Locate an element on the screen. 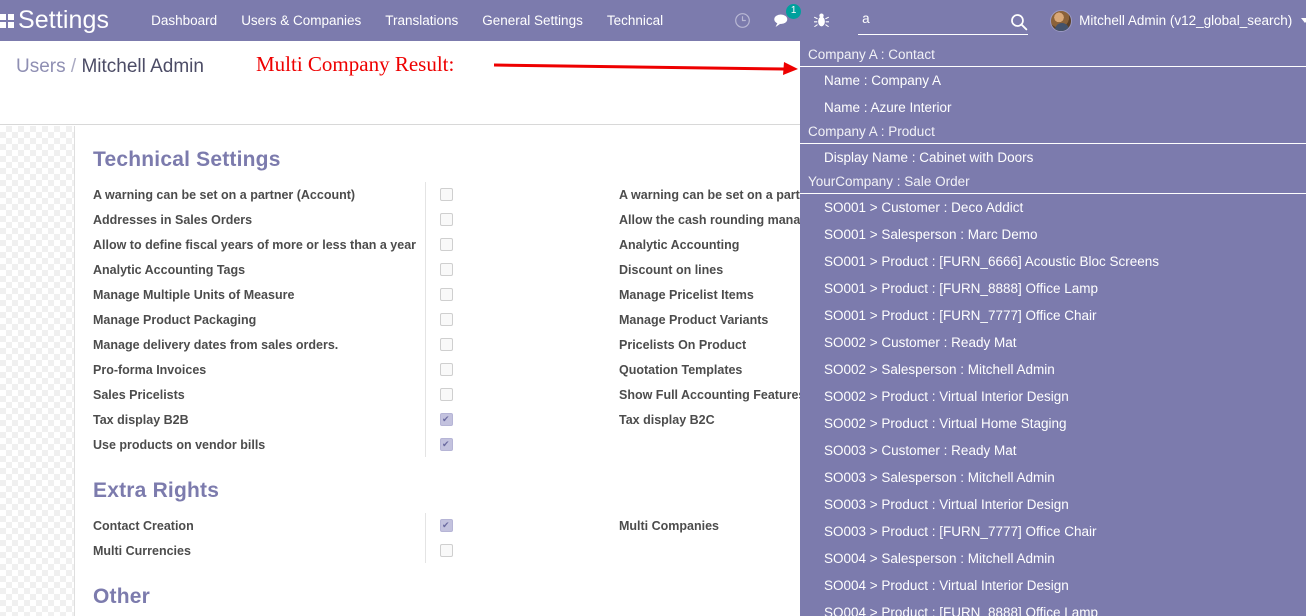 This screenshot has width=1306, height=616. clock-icon is located at coordinates (742, 20).